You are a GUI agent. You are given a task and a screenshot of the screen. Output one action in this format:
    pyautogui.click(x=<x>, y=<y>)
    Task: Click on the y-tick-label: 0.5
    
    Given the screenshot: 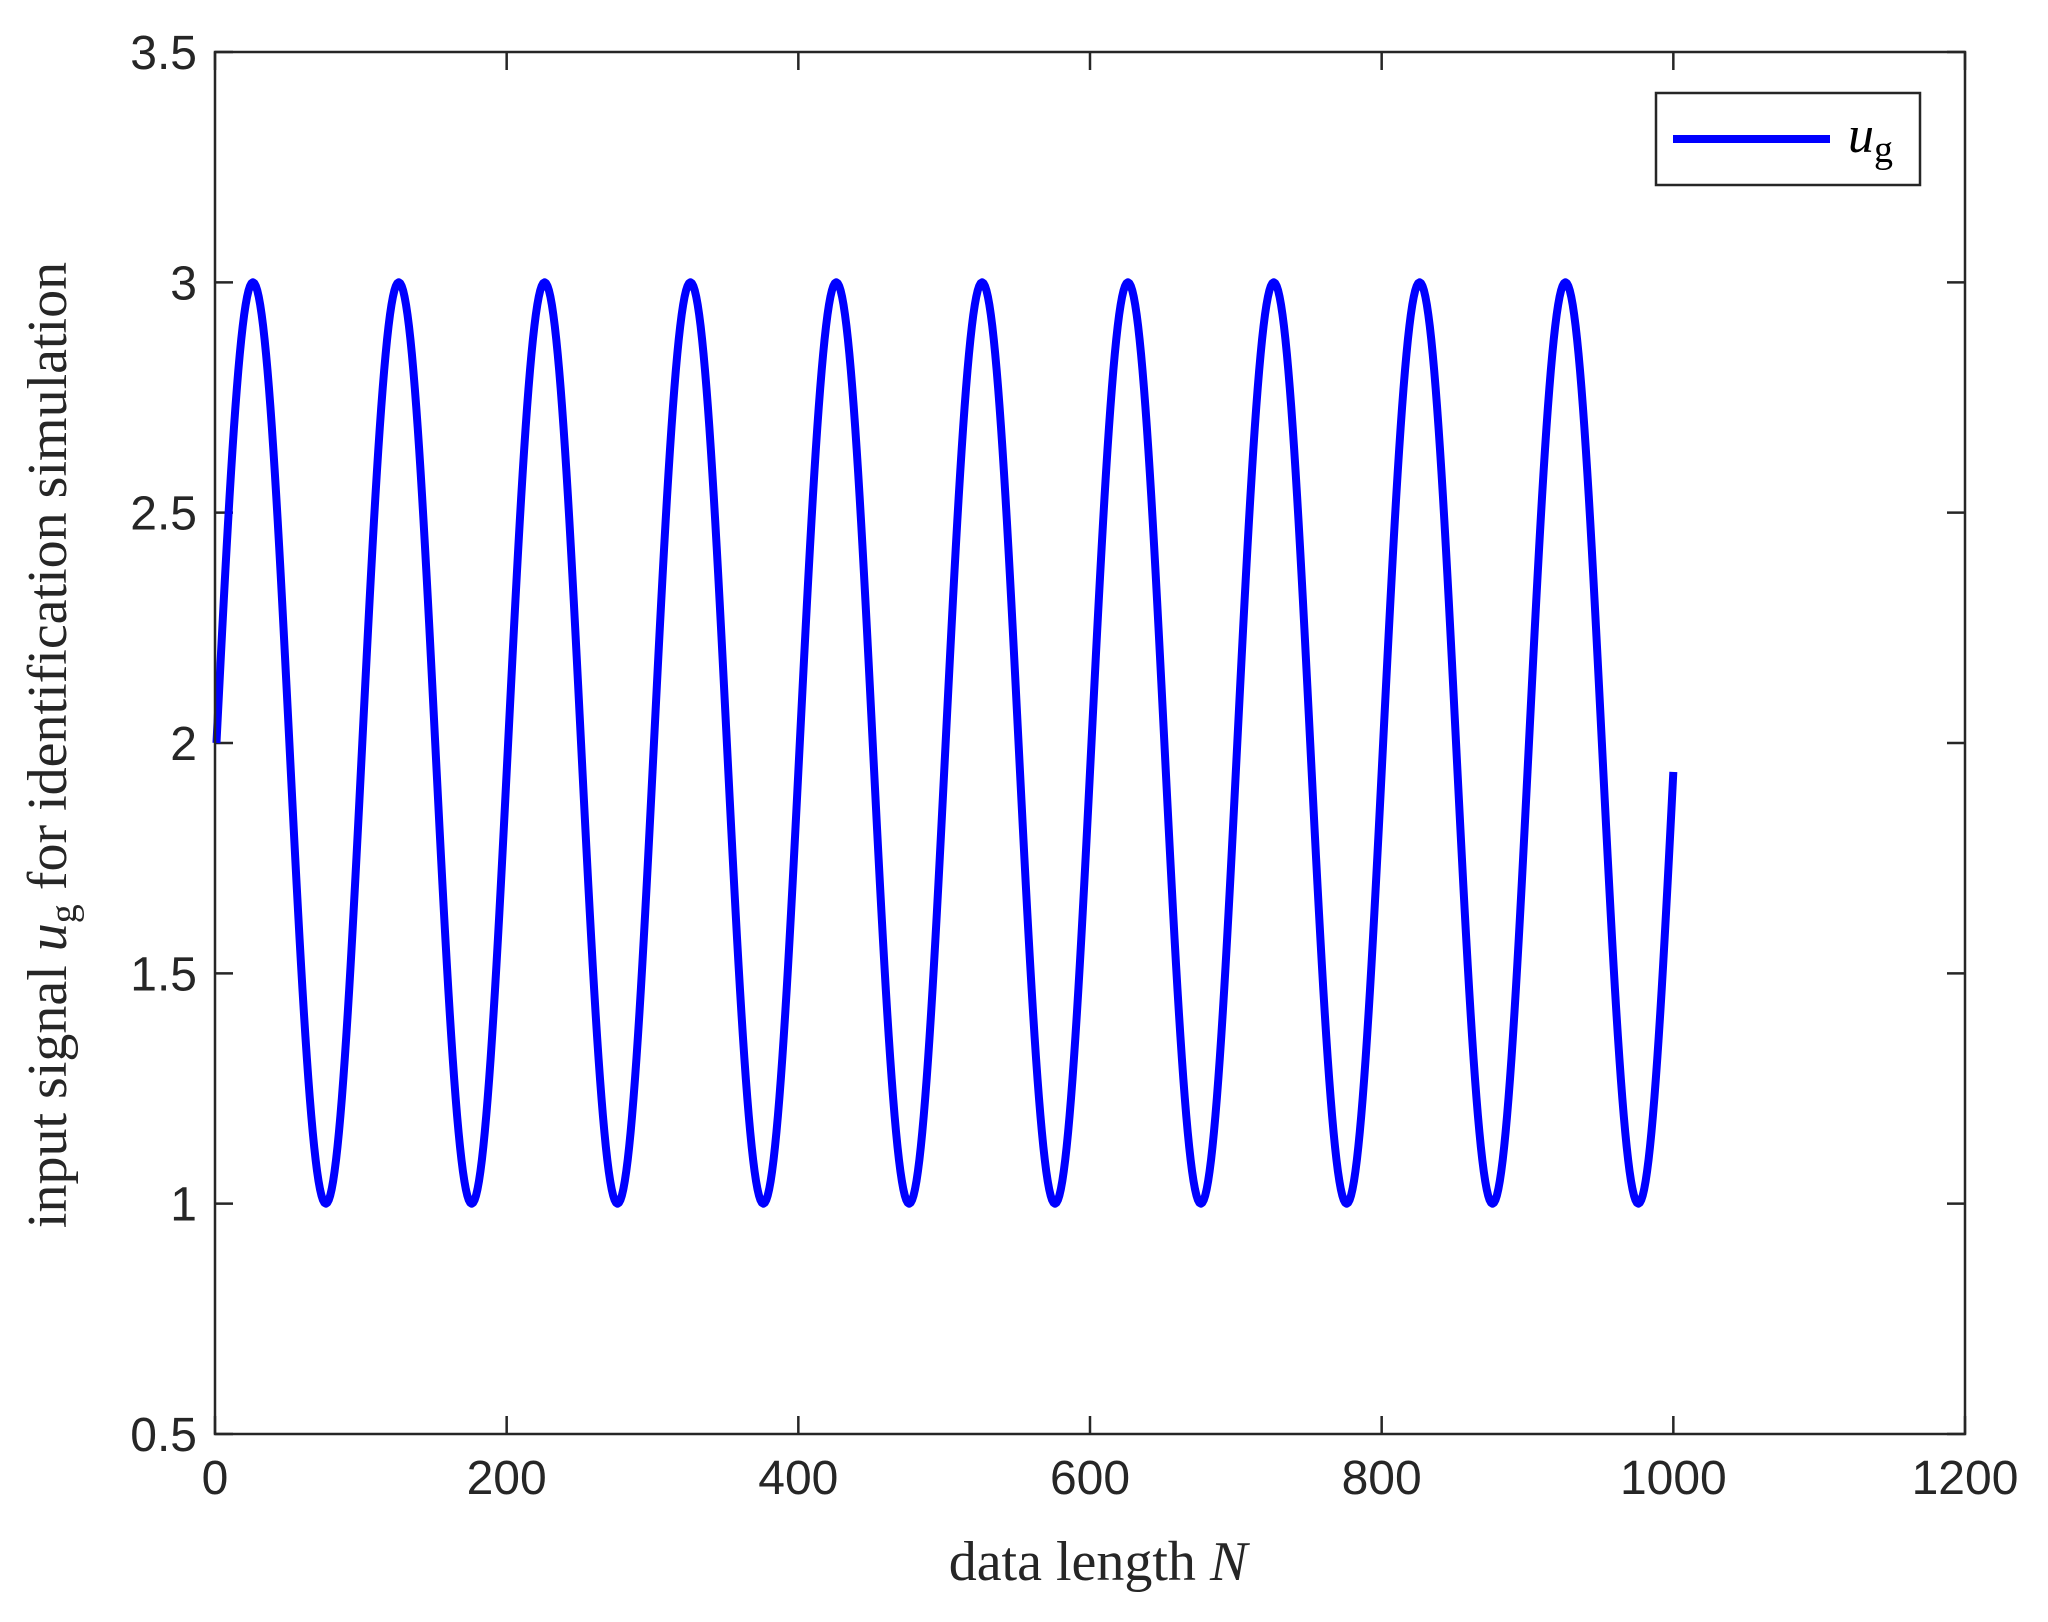 What is the action you would take?
    pyautogui.click(x=163, y=1435)
    